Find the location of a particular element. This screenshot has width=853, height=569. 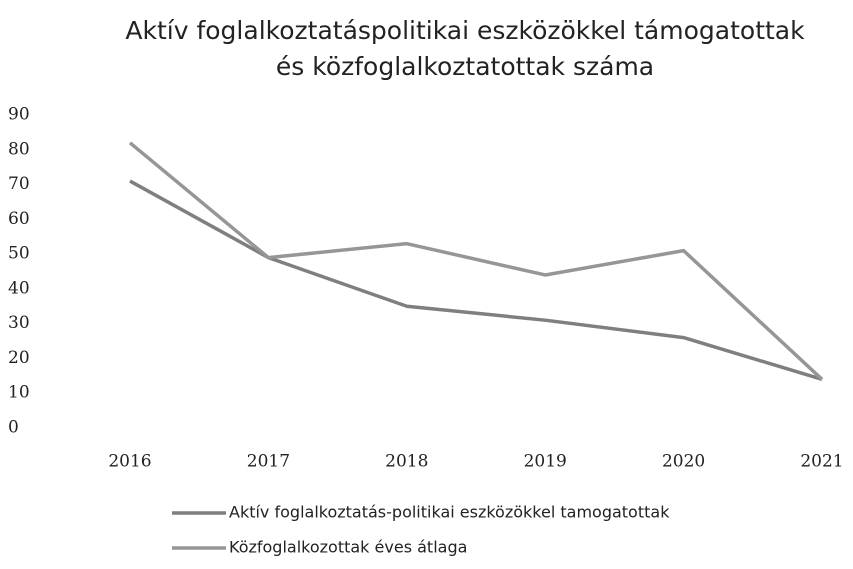

x-tick-label: 2016 is located at coordinates (129, 462).